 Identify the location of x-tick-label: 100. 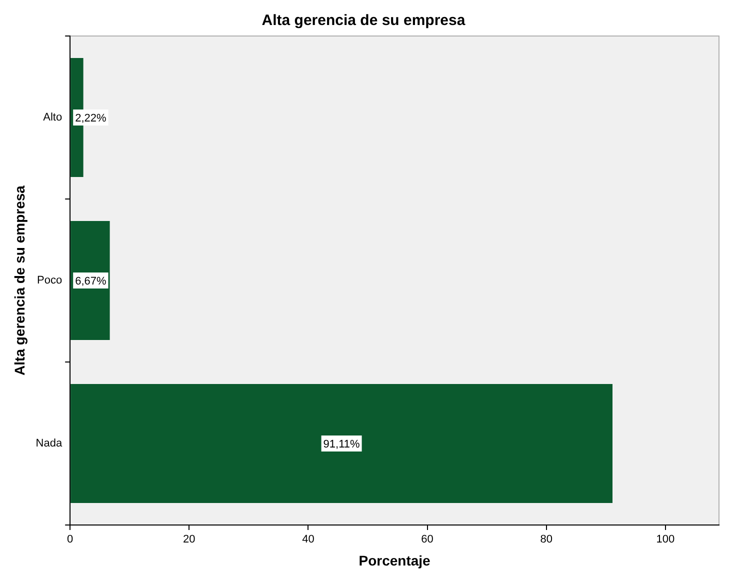
(665, 540).